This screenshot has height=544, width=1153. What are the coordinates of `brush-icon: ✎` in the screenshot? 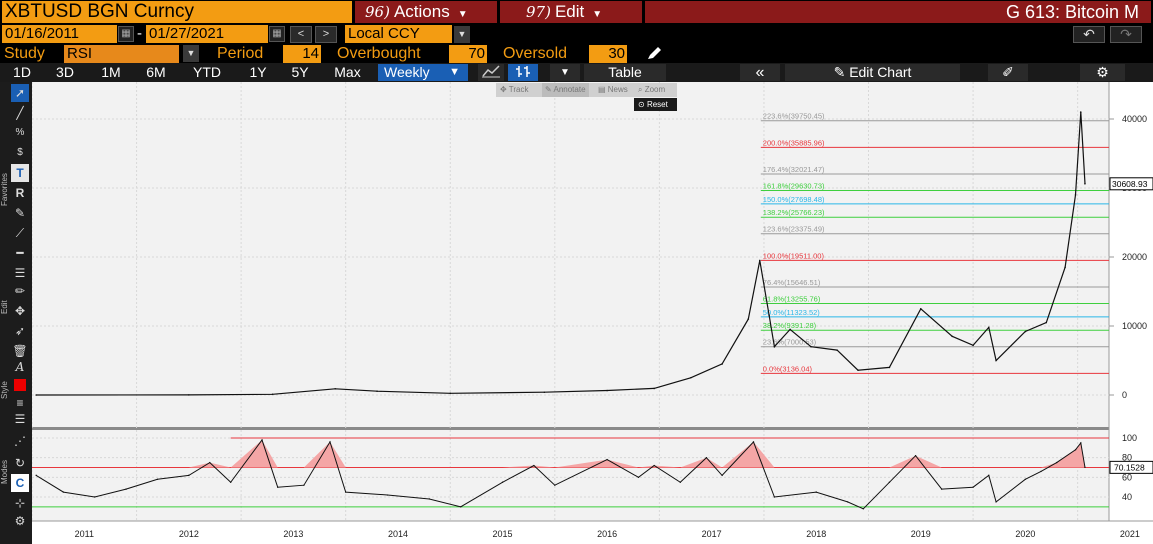 It's located at (20, 213).